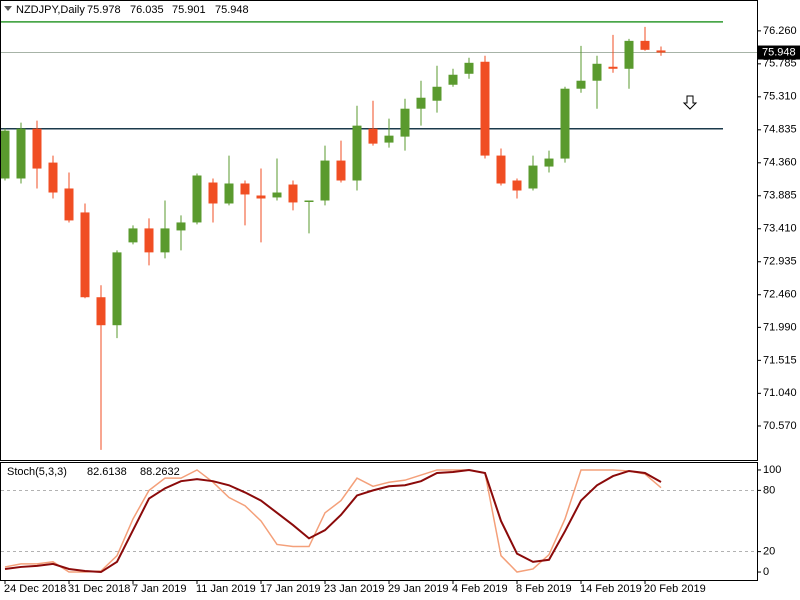 The width and height of the screenshot is (800, 600). I want to click on x-tick-label: 4 Feb 2019, so click(480, 589).